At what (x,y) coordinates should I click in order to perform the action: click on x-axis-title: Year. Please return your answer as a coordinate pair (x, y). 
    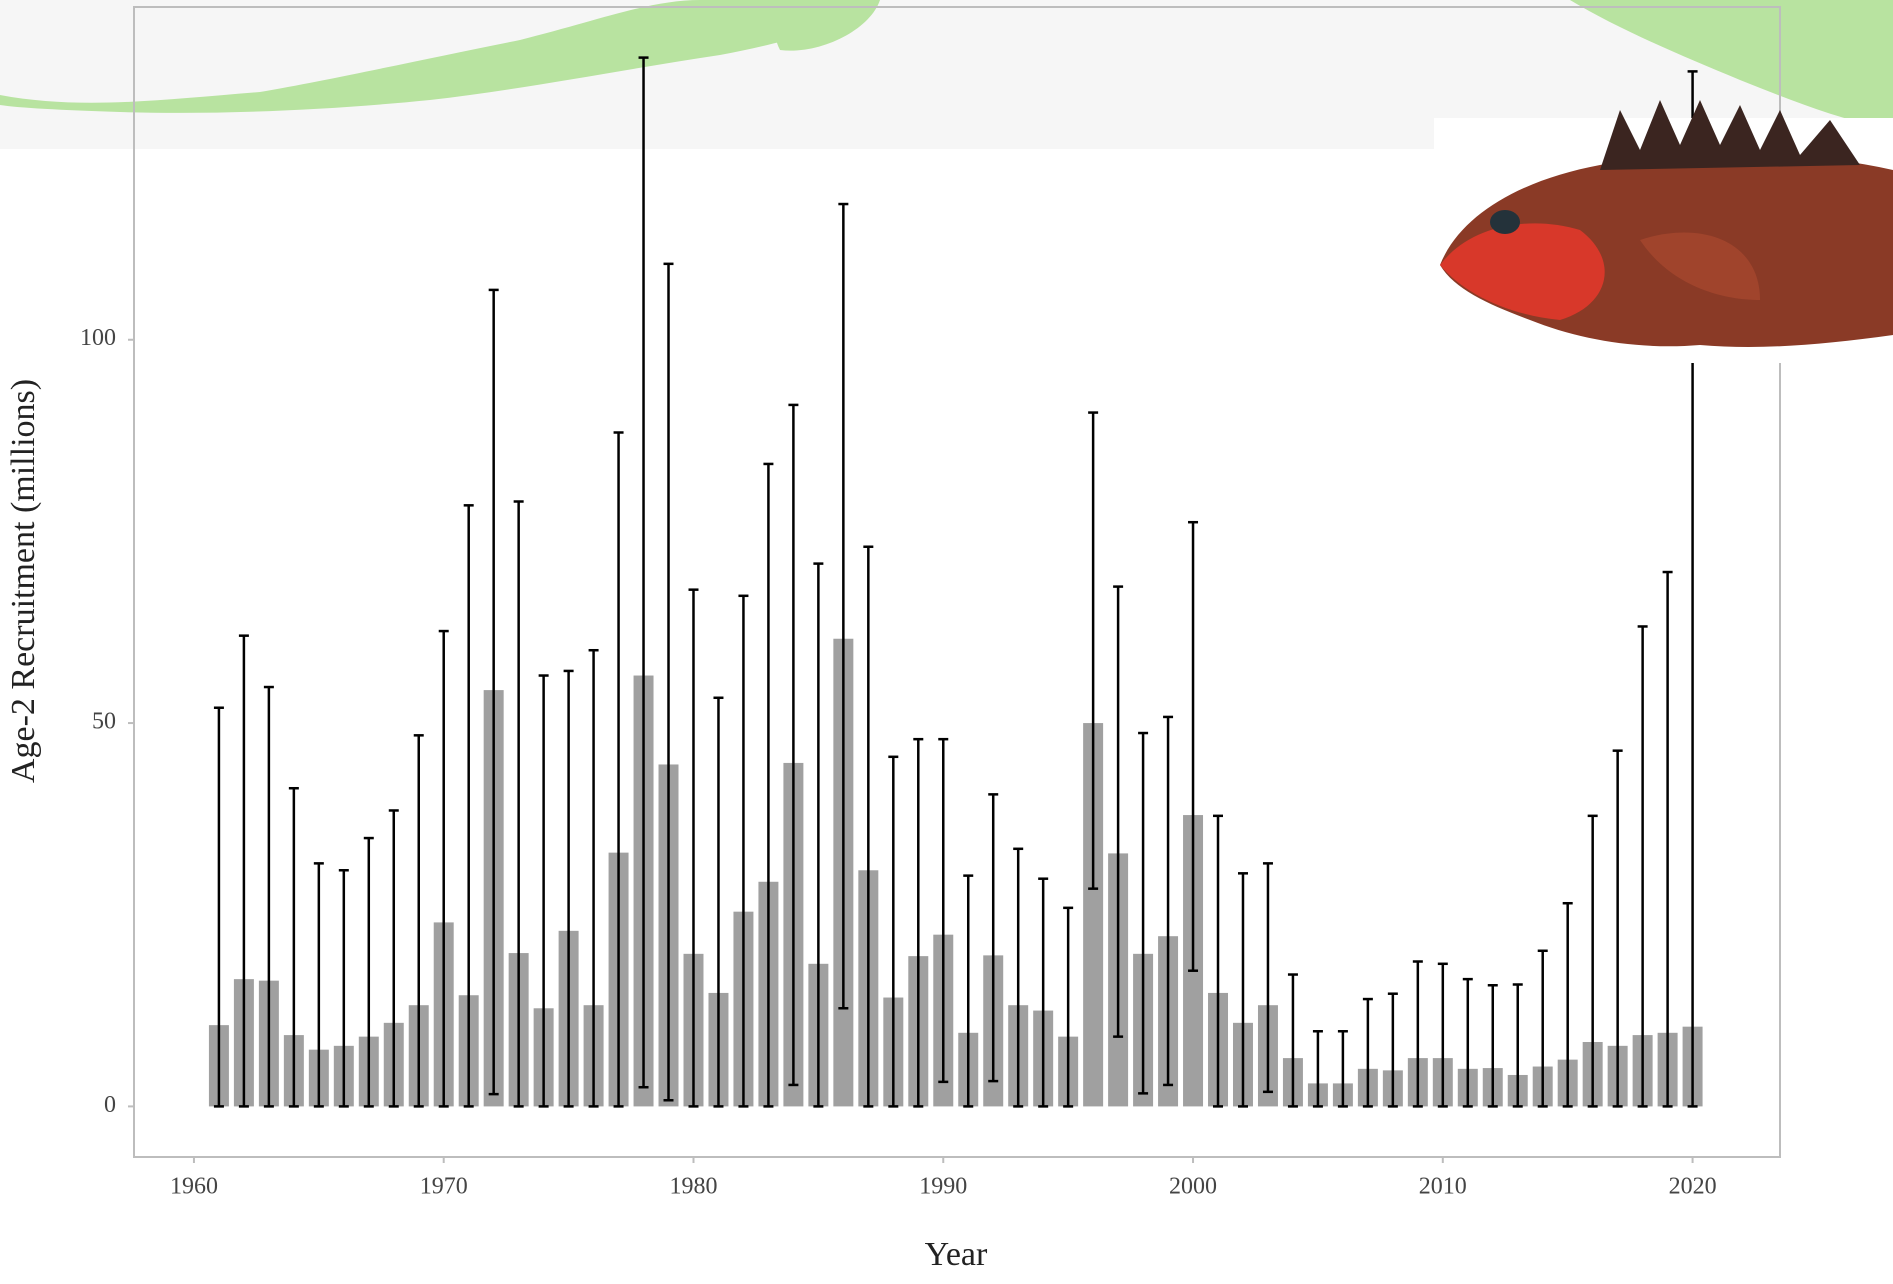
    Looking at the image, I should click on (956, 1254).